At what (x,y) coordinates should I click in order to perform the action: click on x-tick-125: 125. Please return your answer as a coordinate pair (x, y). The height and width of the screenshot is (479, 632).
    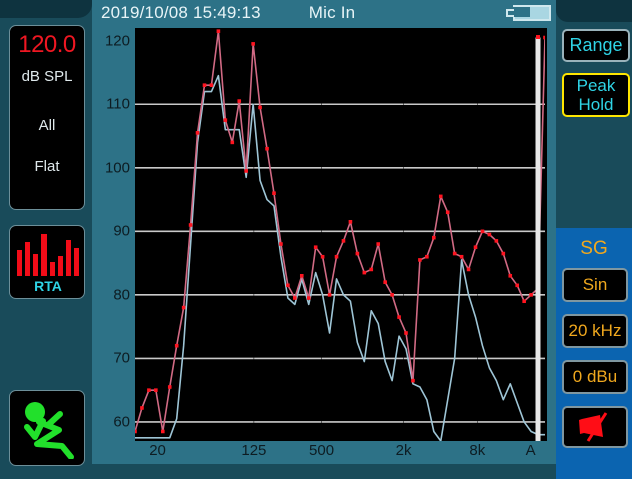
    Looking at the image, I should click on (254, 450).